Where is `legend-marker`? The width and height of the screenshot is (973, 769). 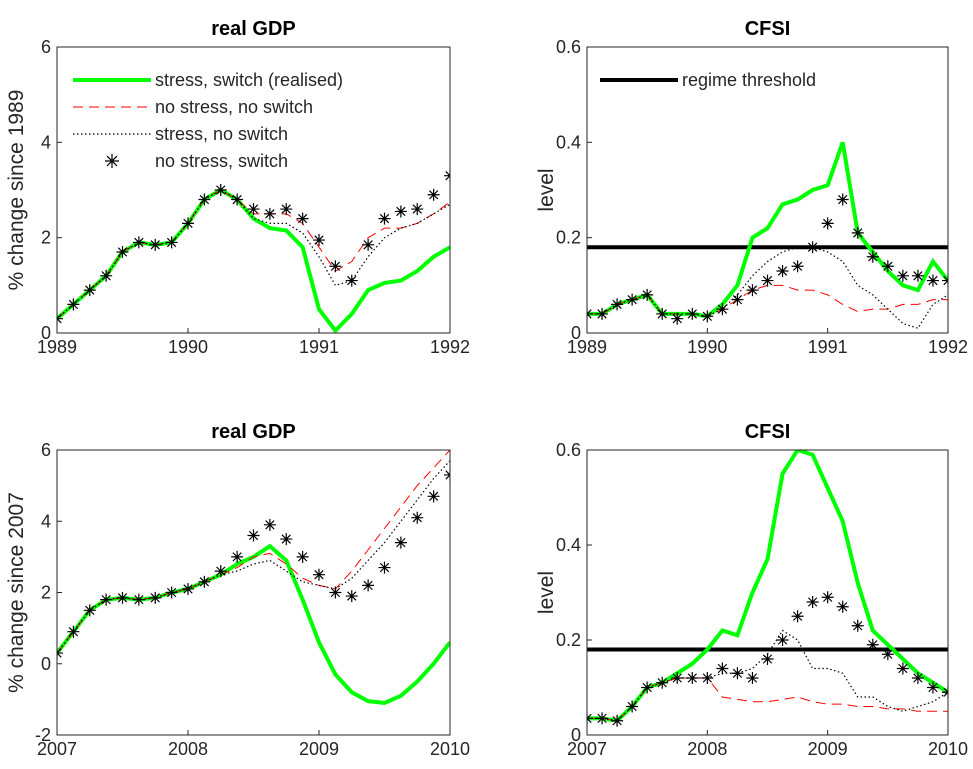 legend-marker is located at coordinates (112, 161).